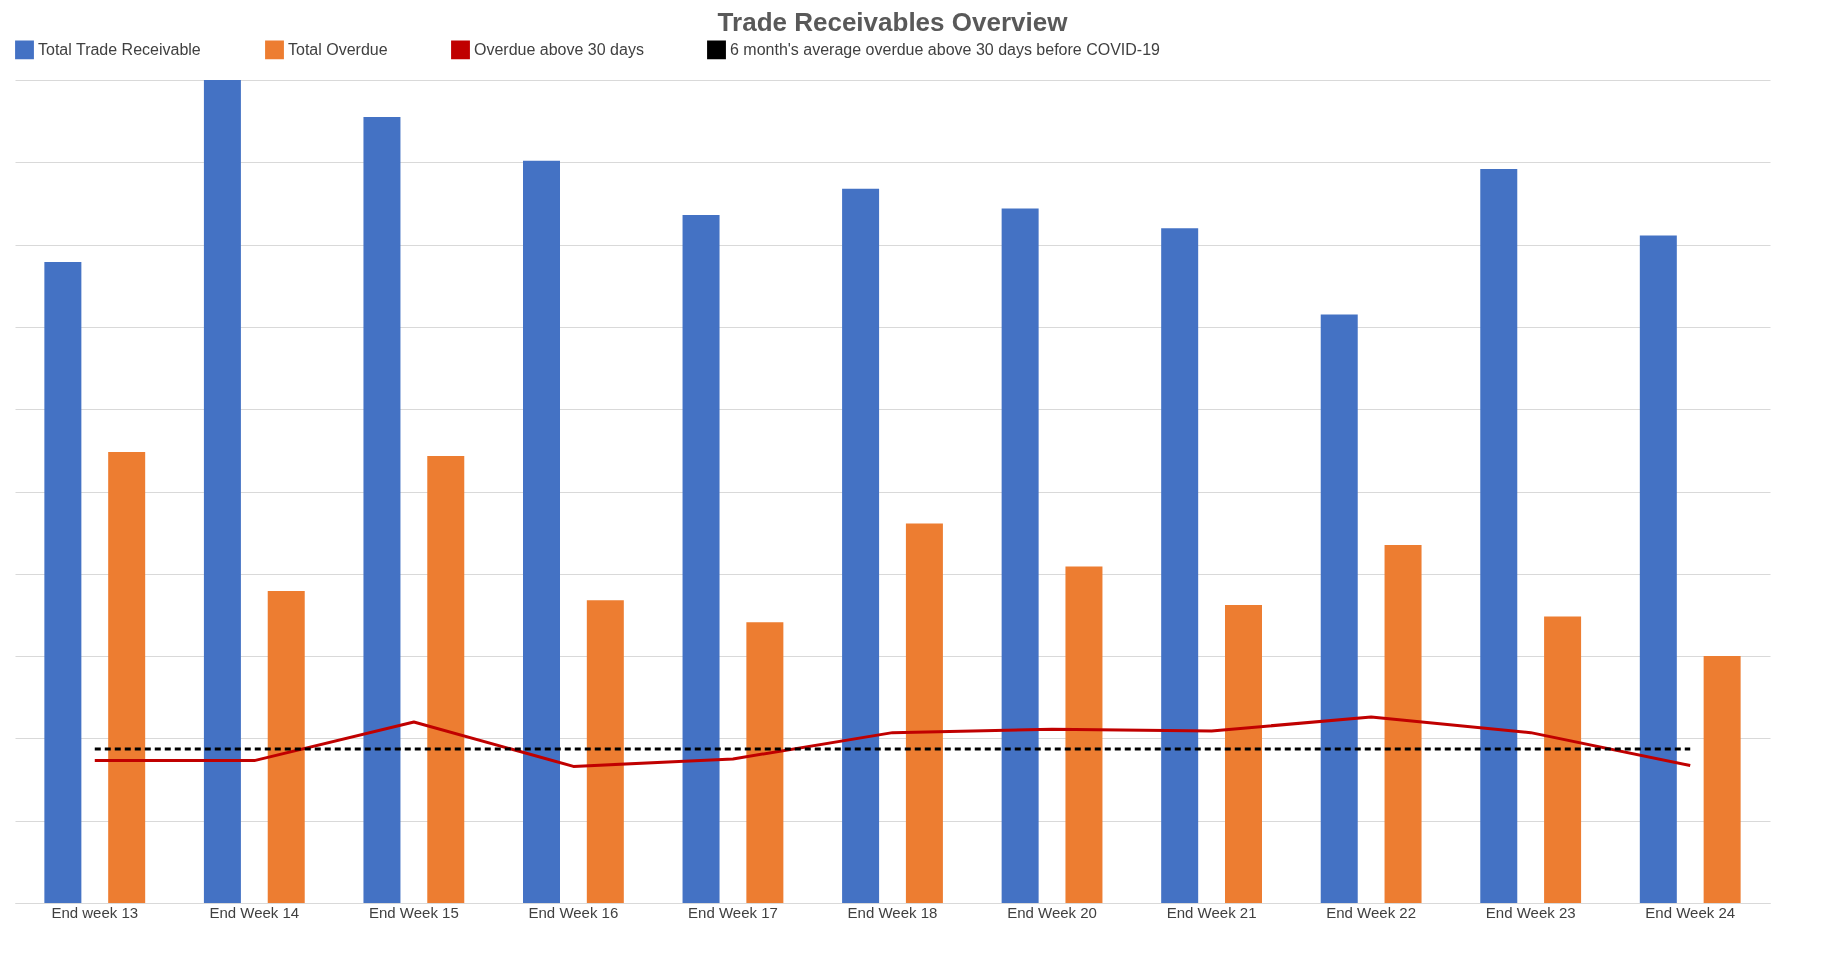 Image resolution: width=1825 pixels, height=956 pixels. Describe the element at coordinates (413, 912) in the screenshot. I see `x-tick-label: End Week 15` at that location.